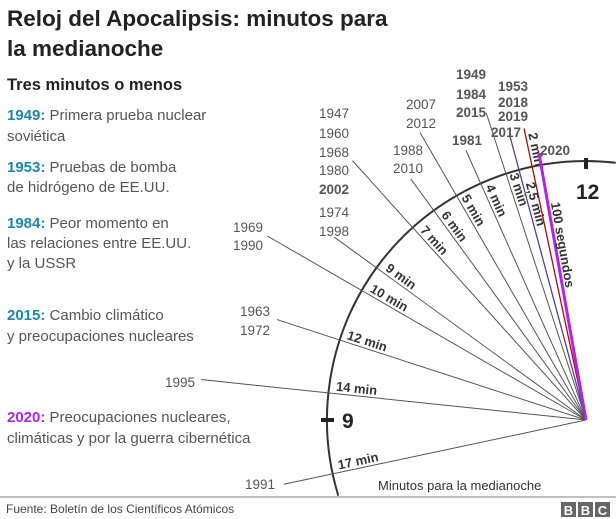 Image resolution: width=616 pixels, height=519 pixels. What do you see at coordinates (356, 388) in the screenshot?
I see `minutes-label: 14 min` at bounding box center [356, 388].